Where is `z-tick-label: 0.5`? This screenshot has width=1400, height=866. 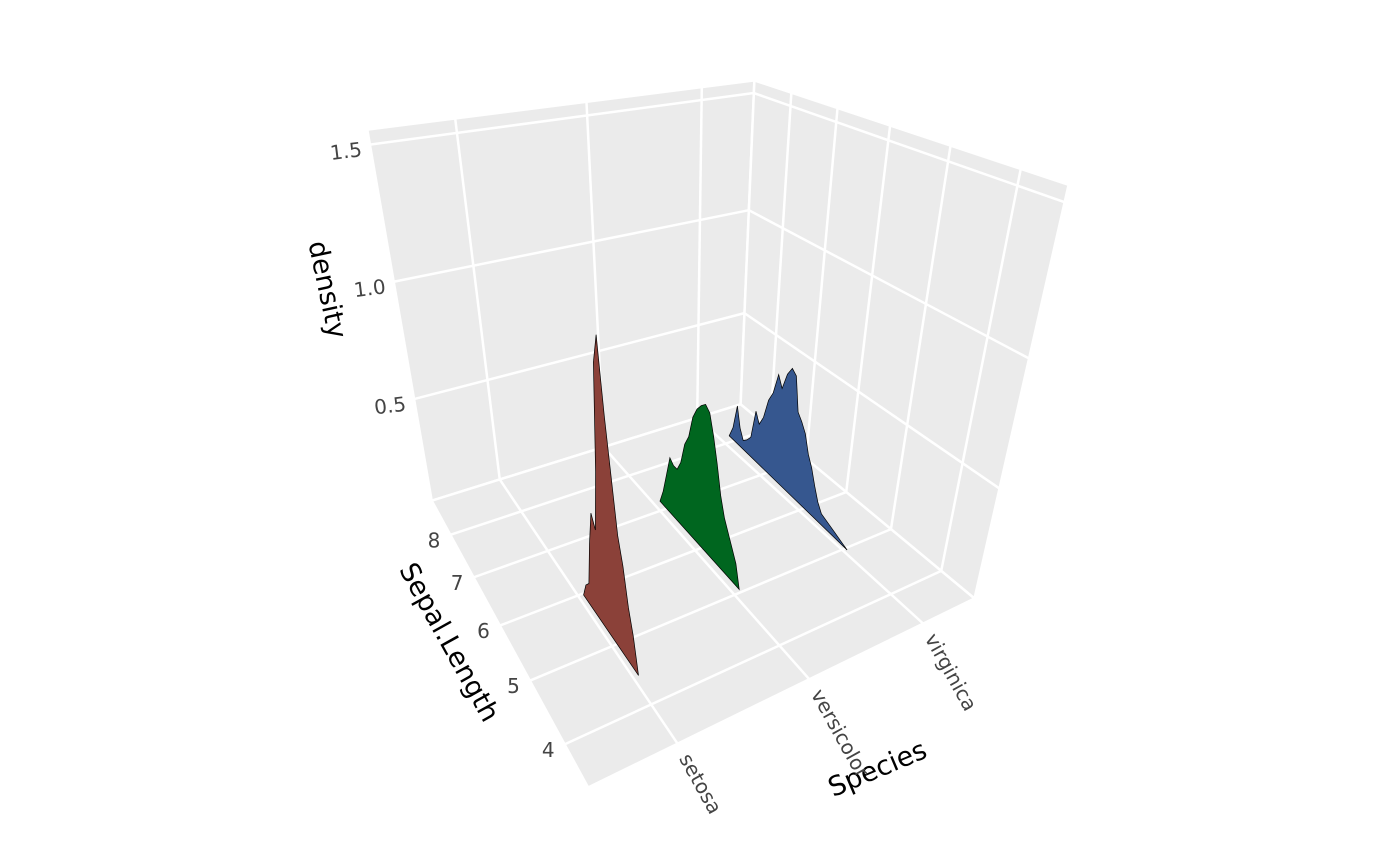 z-tick-label: 0.5 is located at coordinates (390, 406).